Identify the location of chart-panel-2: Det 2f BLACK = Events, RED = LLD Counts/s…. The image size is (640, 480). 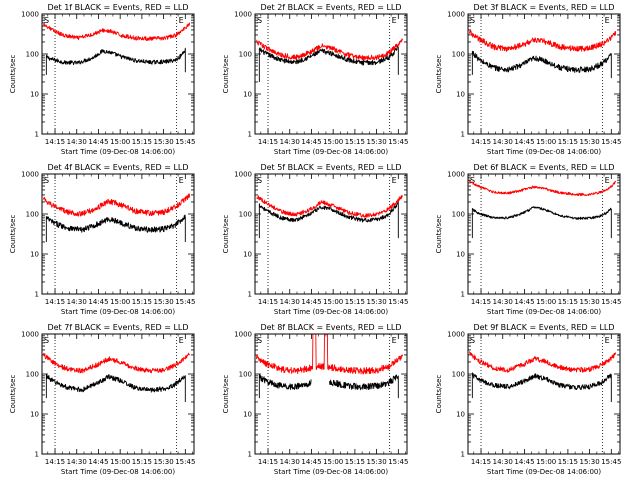
(315, 79).